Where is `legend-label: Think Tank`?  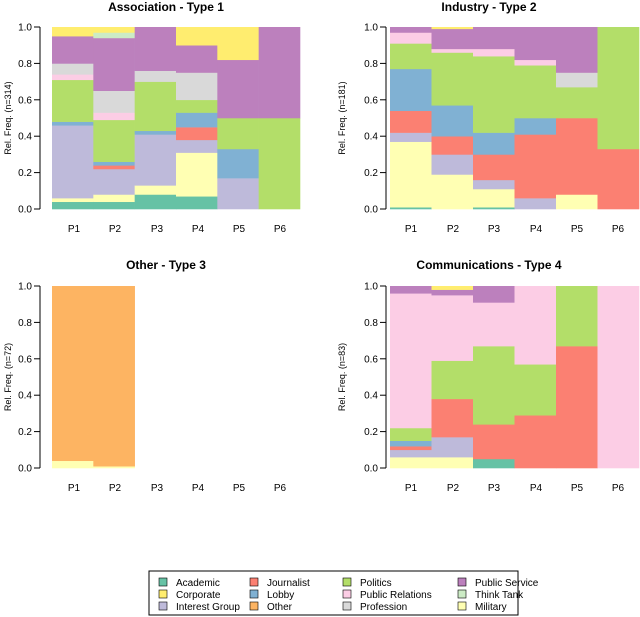
legend-label: Think Tank is located at coordinates (499, 595).